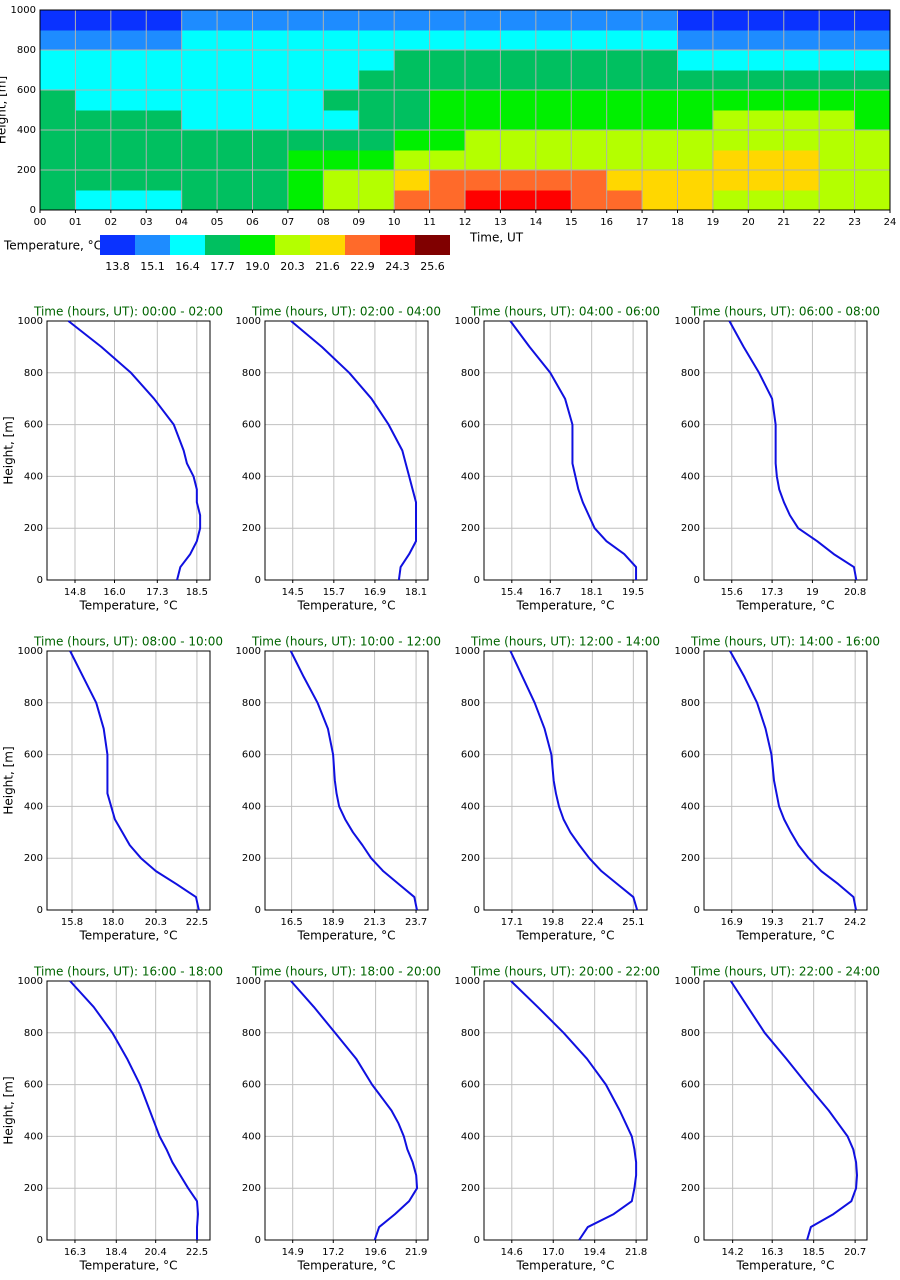 Image resolution: width=900 pixels, height=1280 pixels. Describe the element at coordinates (496, 238) in the screenshot. I see `x-axis-label: Time, UT` at that location.